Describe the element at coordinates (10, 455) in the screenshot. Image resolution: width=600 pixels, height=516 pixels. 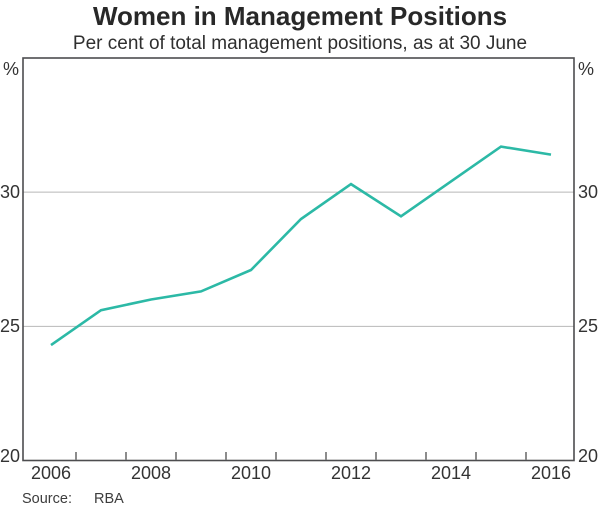
I see `y-axis-label-left-20: 20` at that location.